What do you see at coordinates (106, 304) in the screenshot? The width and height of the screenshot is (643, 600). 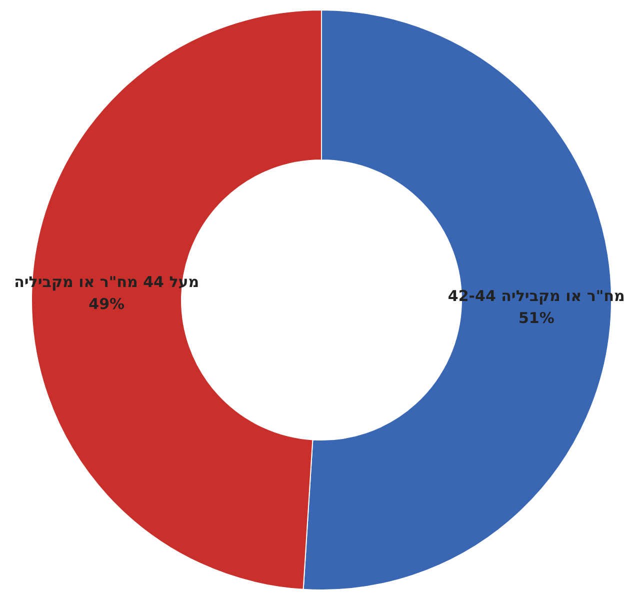 I see `data-label: 49%` at bounding box center [106, 304].